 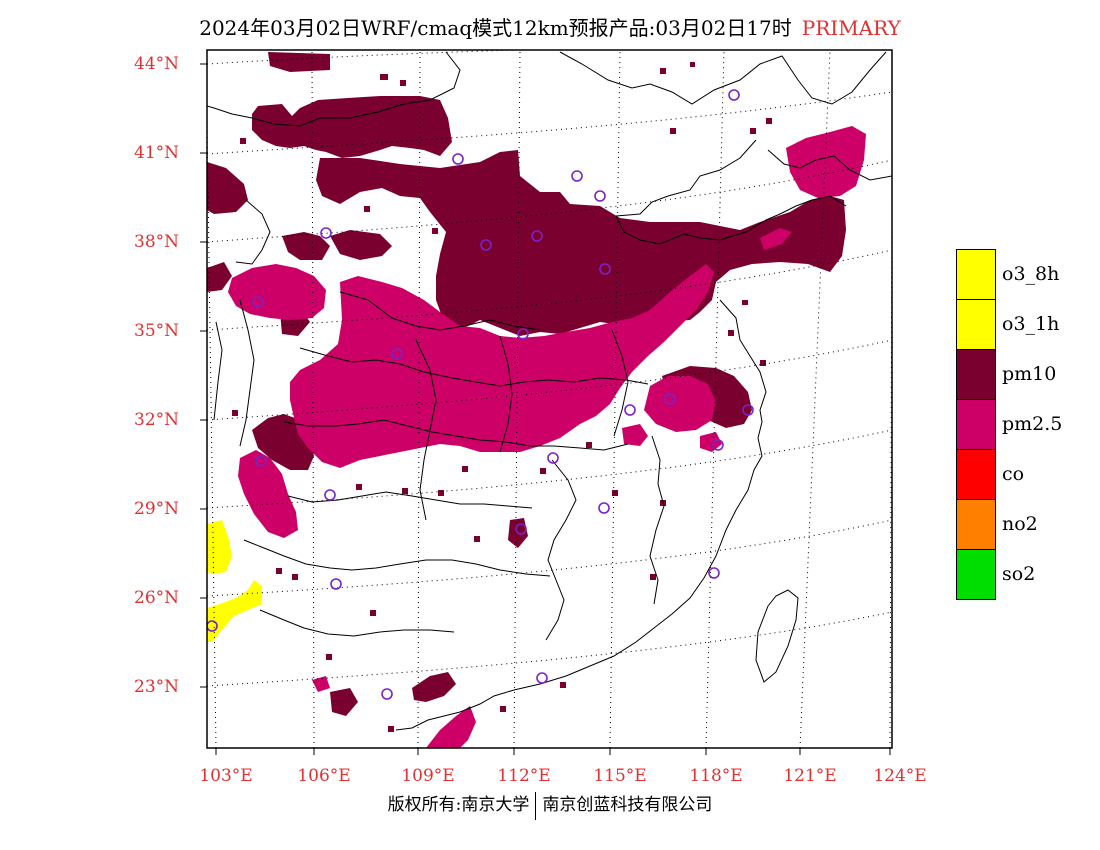 What do you see at coordinates (1031, 274) in the screenshot?
I see `legend-label-o3-8h: o3_8h` at bounding box center [1031, 274].